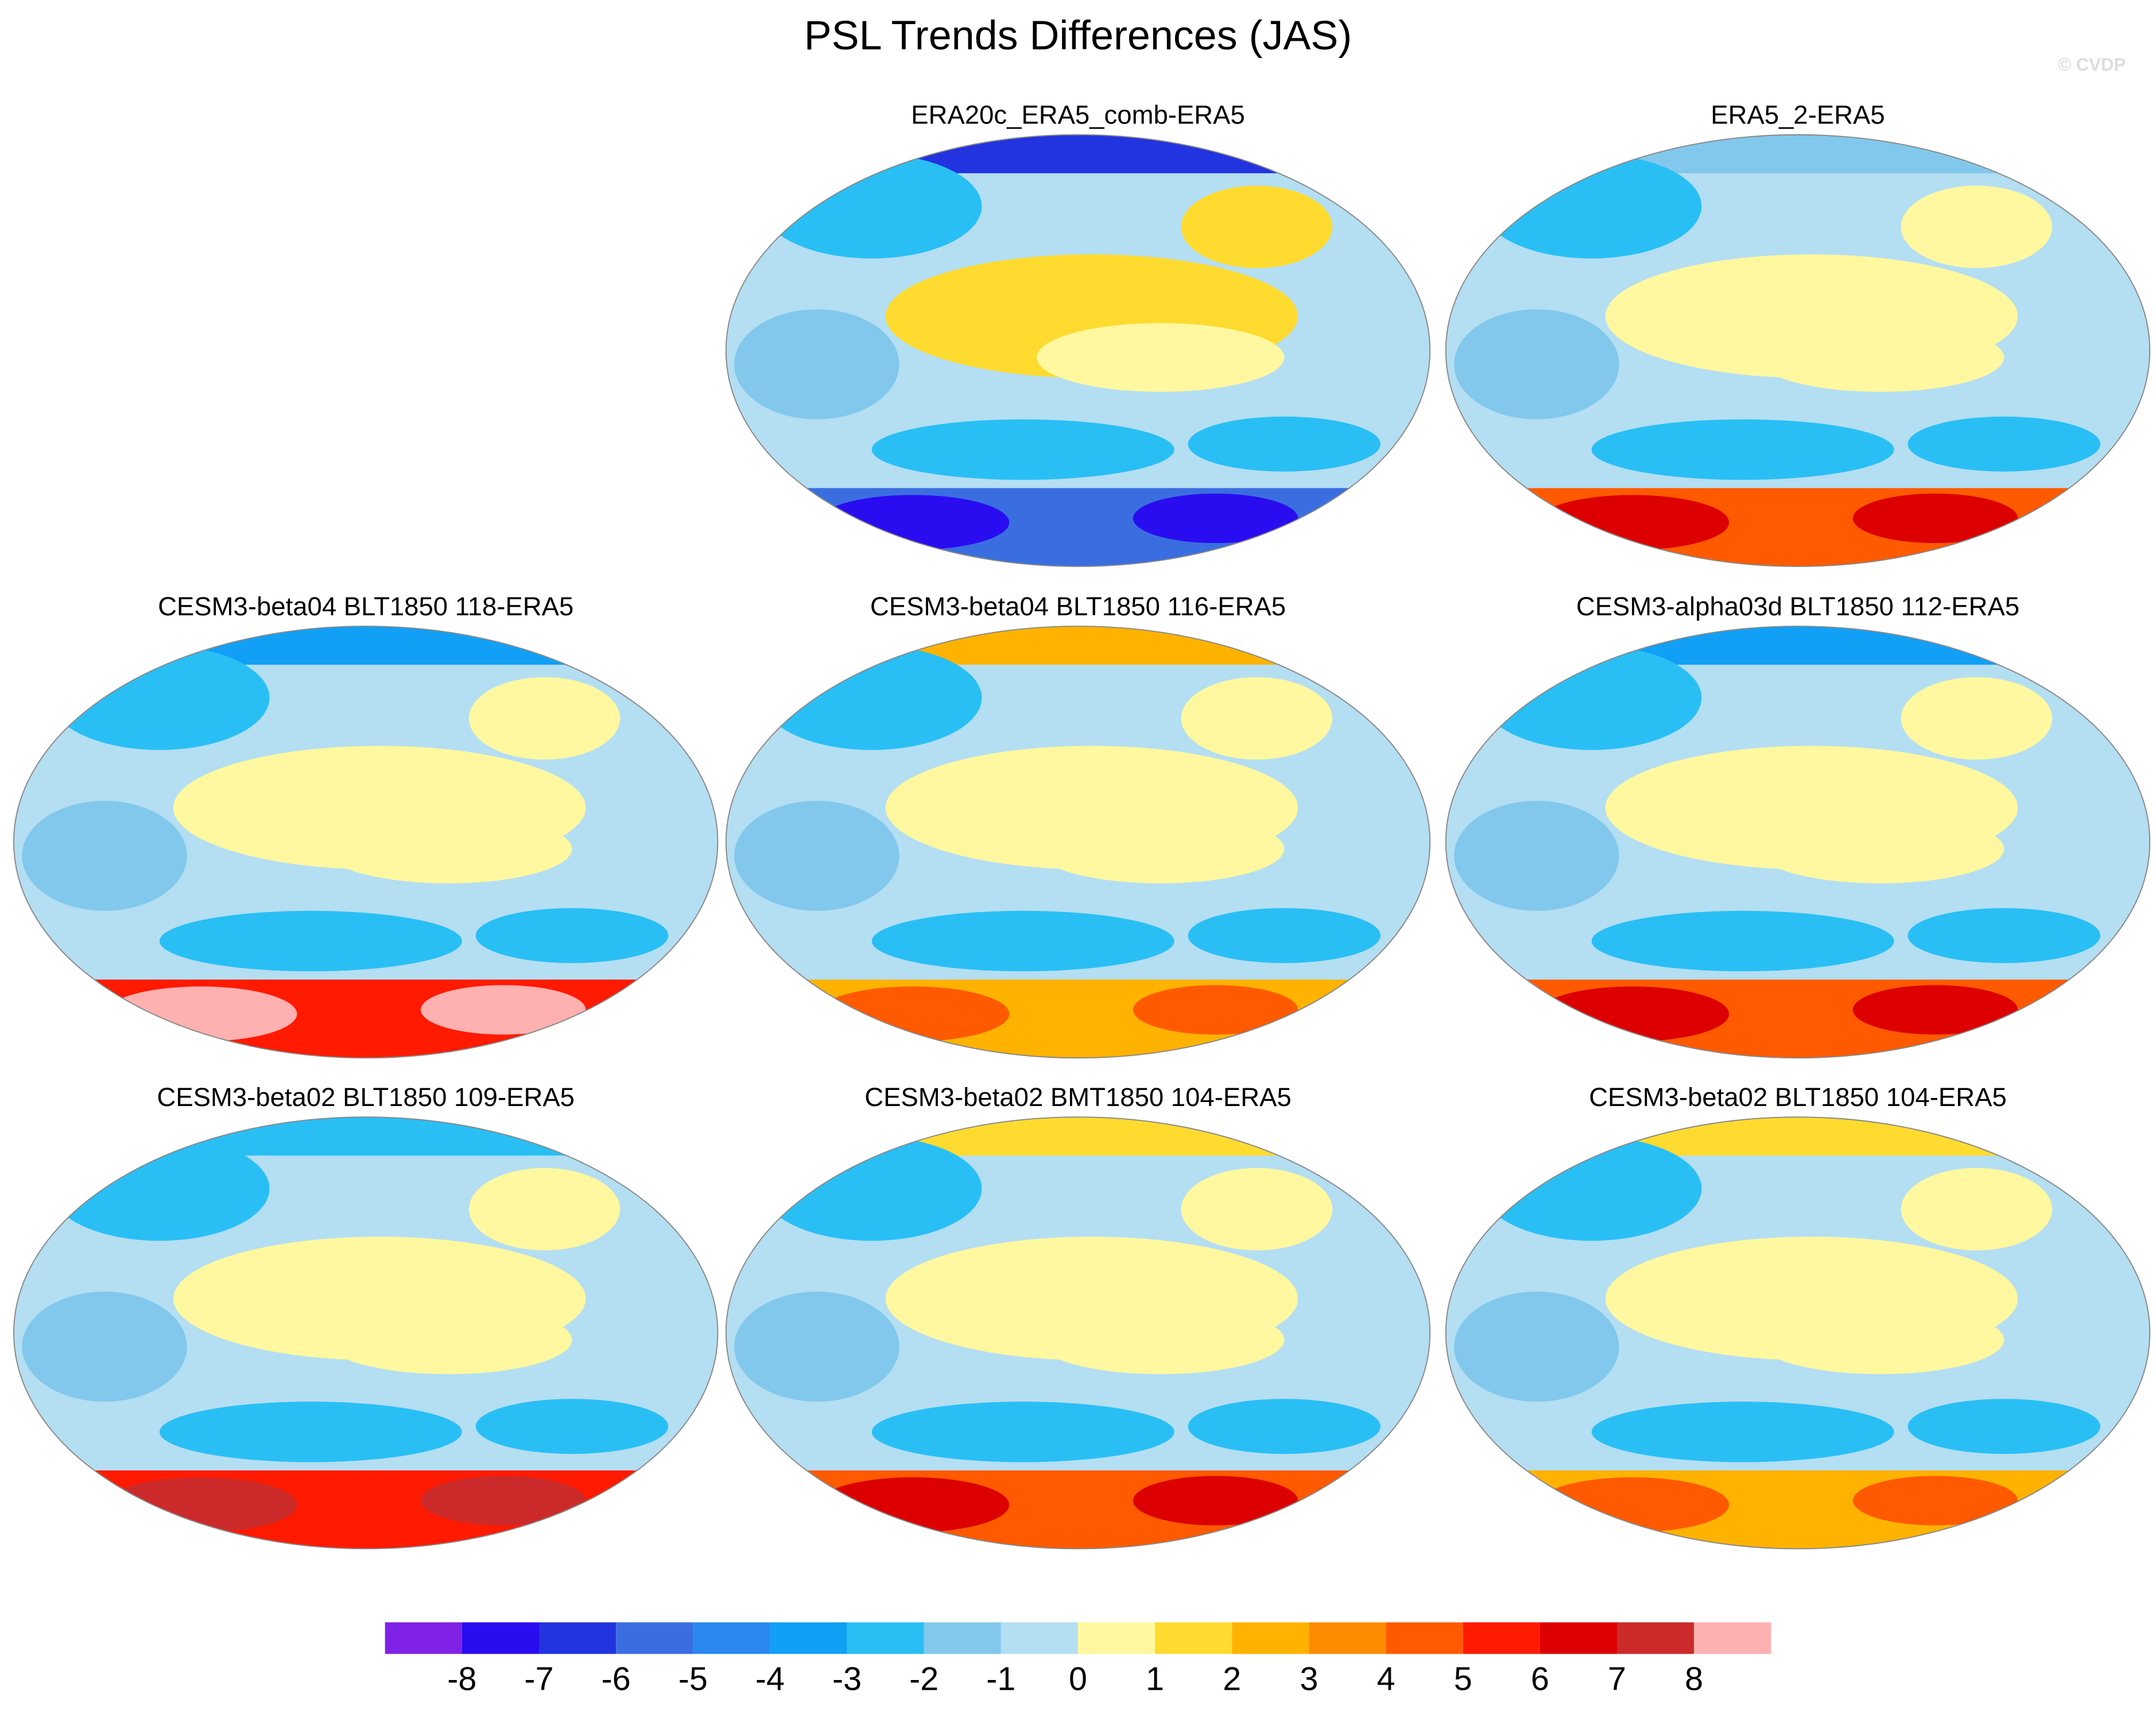 The width and height of the screenshot is (2156, 1711). What do you see at coordinates (1078, 36) in the screenshot?
I see `figure-title: PSL Trends Differences (JAS)` at bounding box center [1078, 36].